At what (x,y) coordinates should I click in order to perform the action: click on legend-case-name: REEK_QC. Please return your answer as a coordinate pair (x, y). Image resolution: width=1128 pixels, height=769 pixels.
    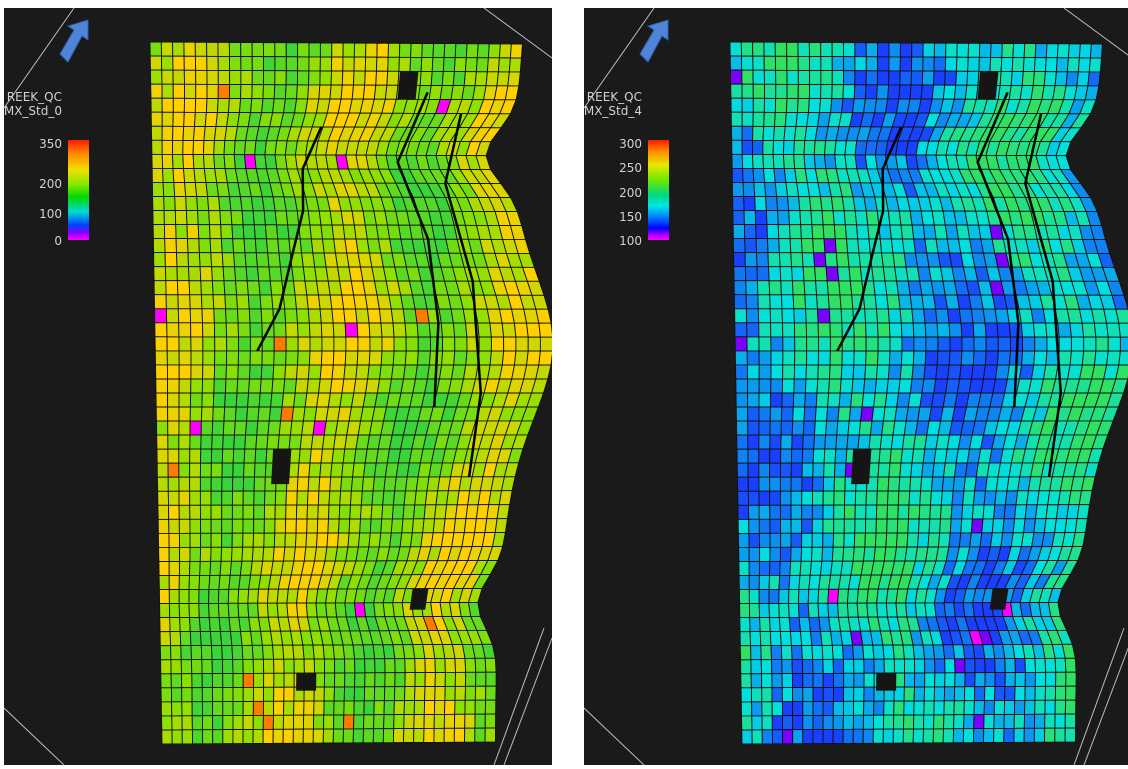
    Looking at the image, I should click on (614, 97).